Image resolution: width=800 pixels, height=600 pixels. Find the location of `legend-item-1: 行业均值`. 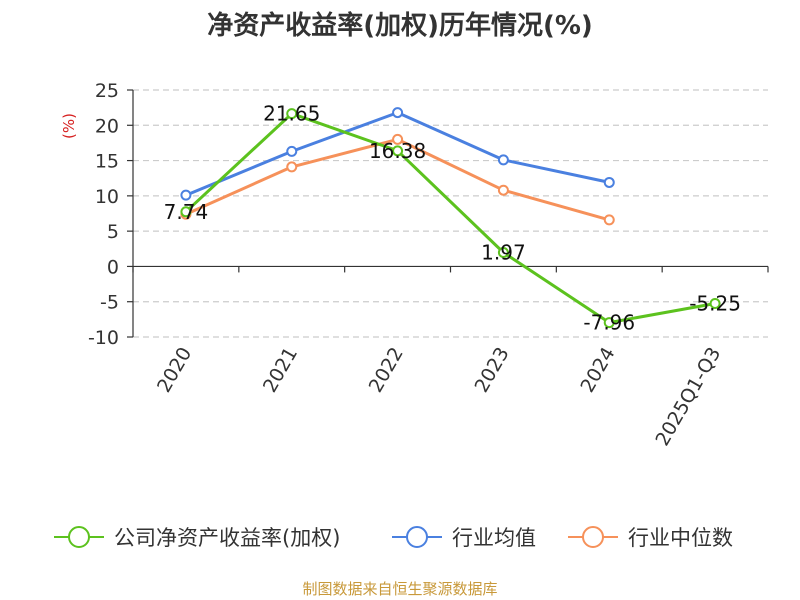

legend-item-1: 行业均值 is located at coordinates (464, 538).